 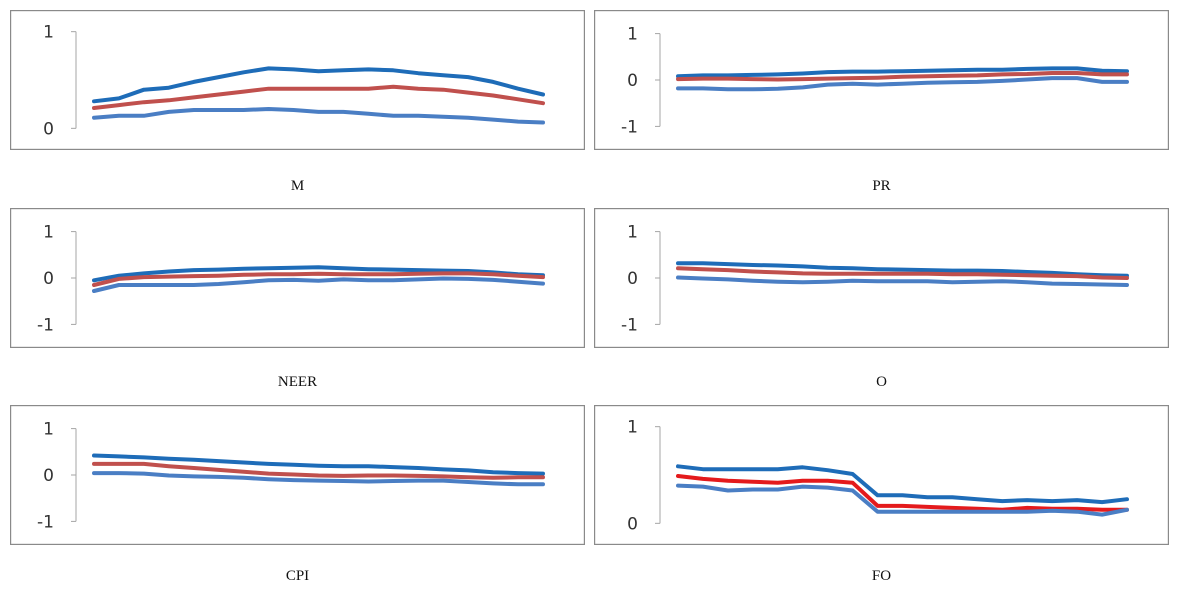 What do you see at coordinates (297, 382) in the screenshot?
I see `chart-caption-neer: NEER` at bounding box center [297, 382].